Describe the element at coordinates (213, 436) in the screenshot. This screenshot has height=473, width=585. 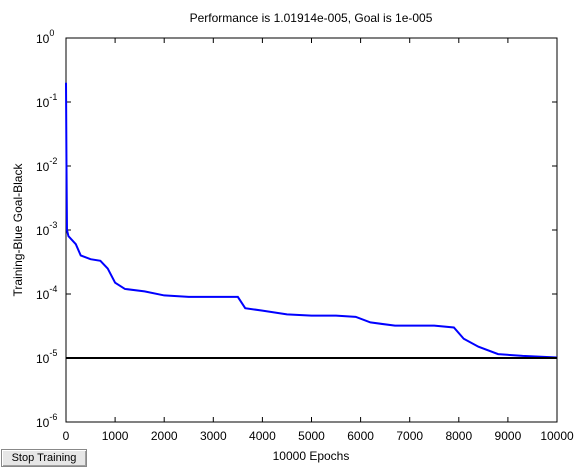
I see `x-tick-label: 3000` at that location.